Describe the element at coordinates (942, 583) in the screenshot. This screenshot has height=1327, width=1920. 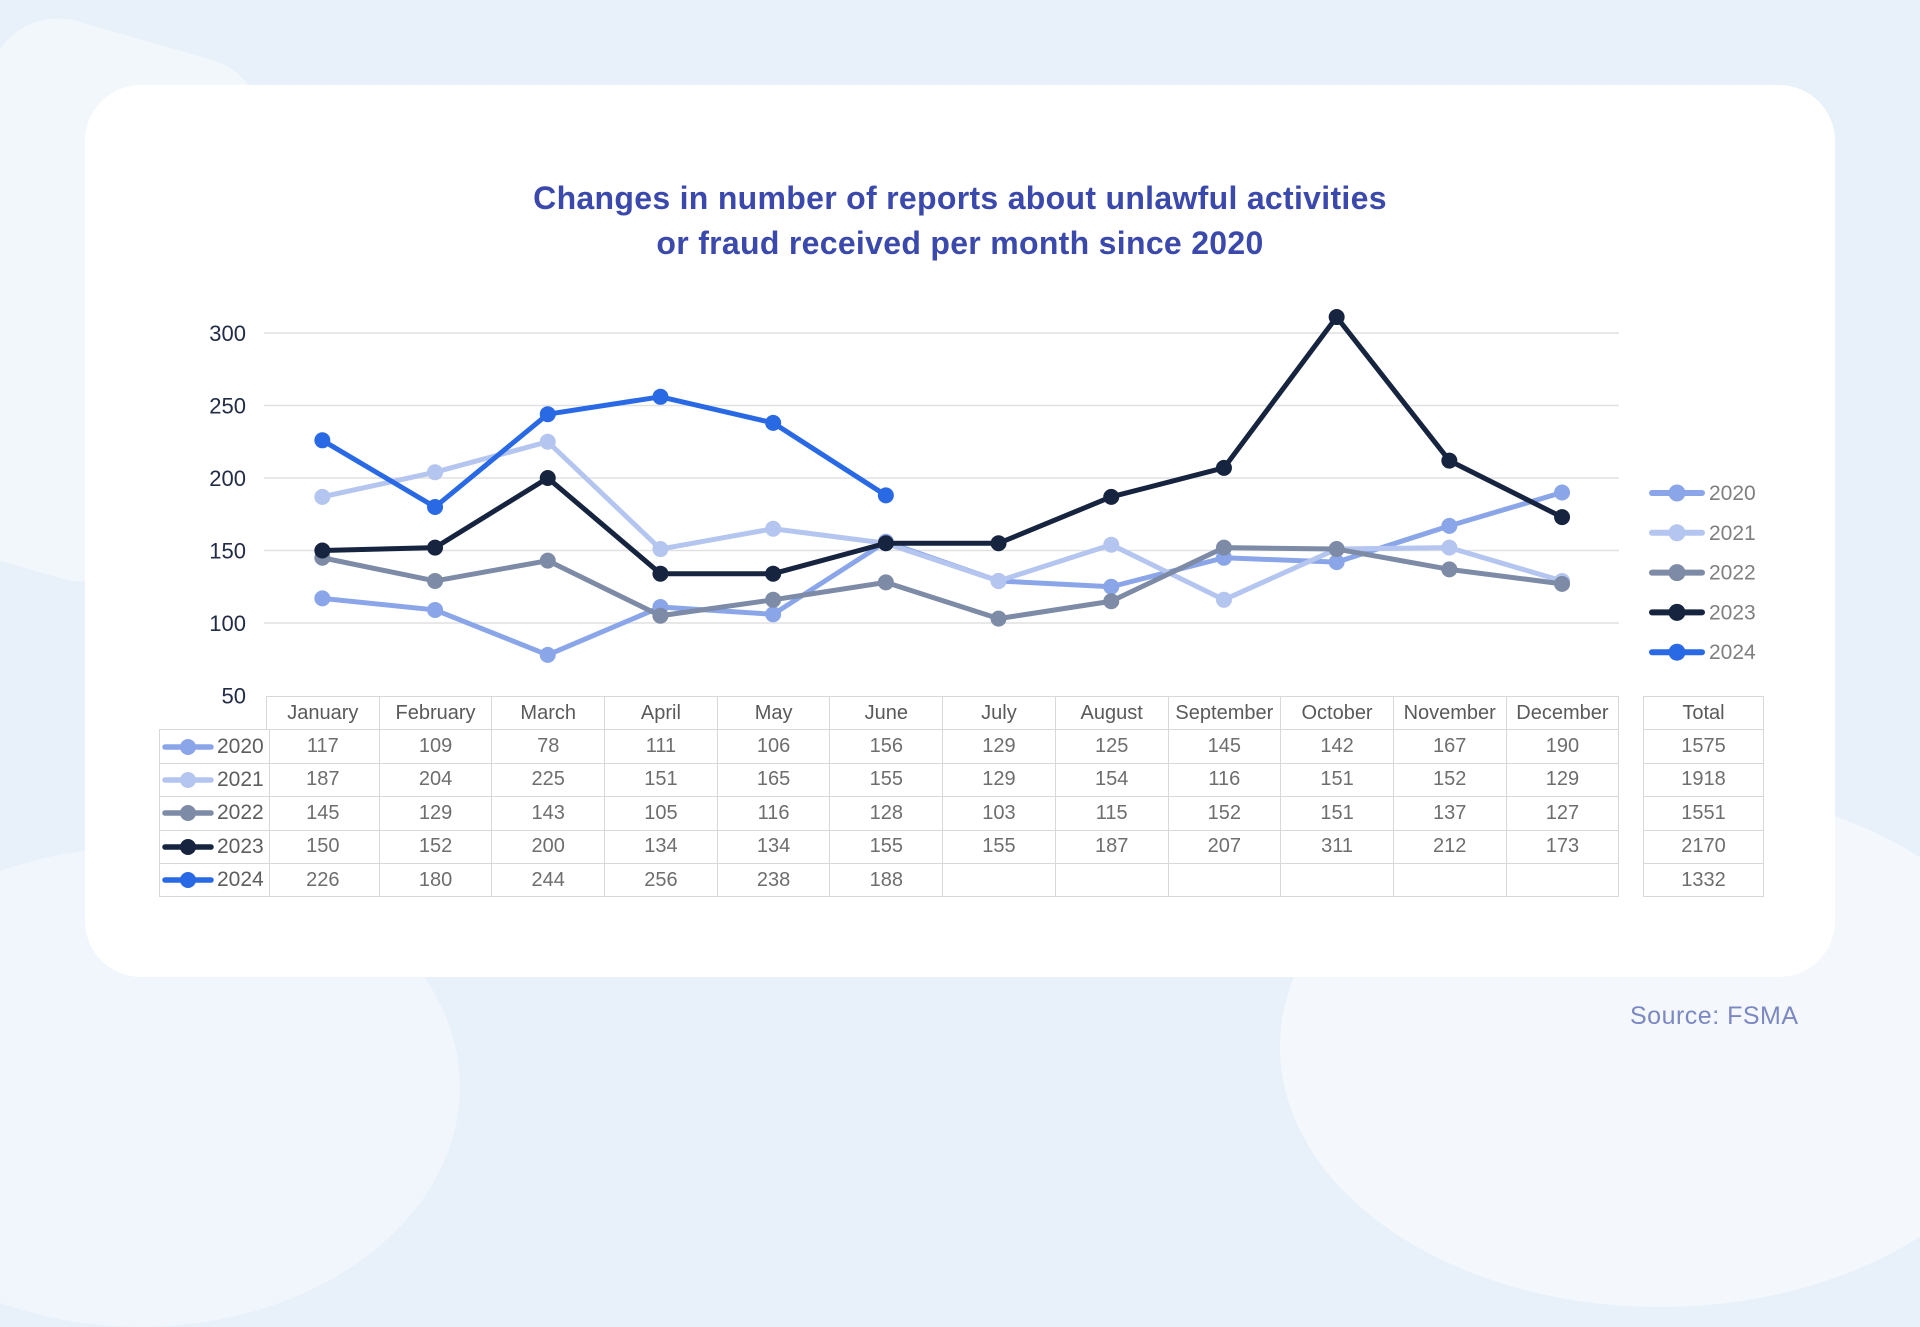
I see `series-line-2022` at that location.